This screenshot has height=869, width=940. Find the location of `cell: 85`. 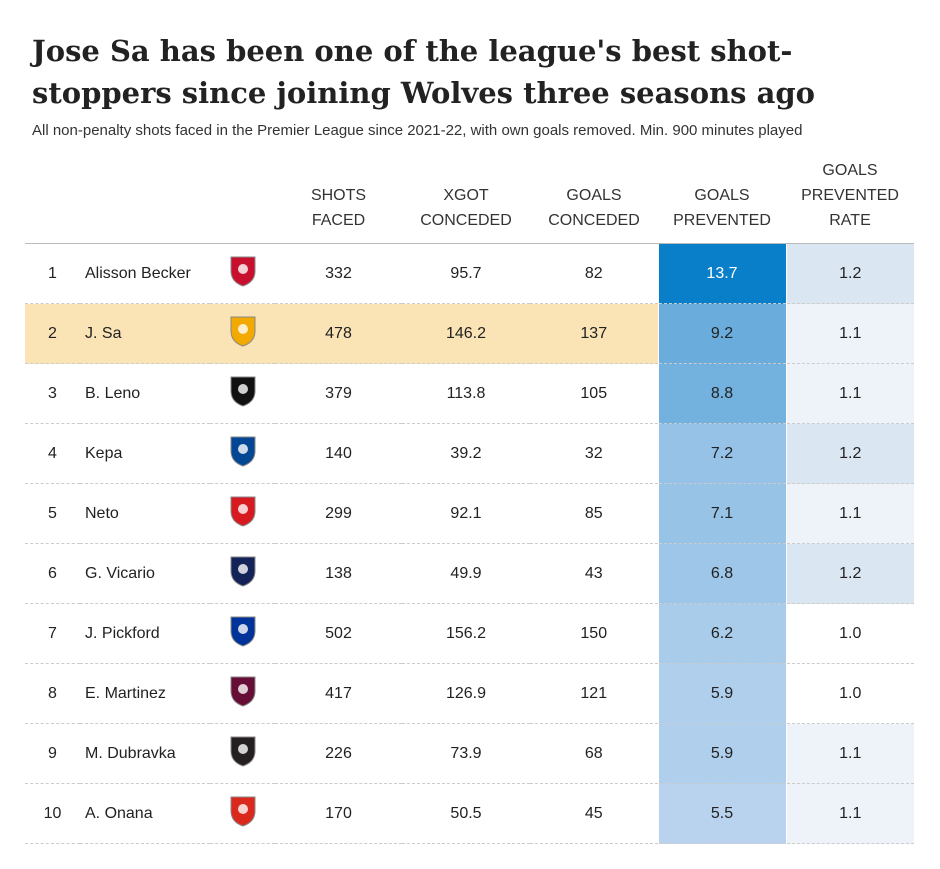

cell: 85 is located at coordinates (594, 513).